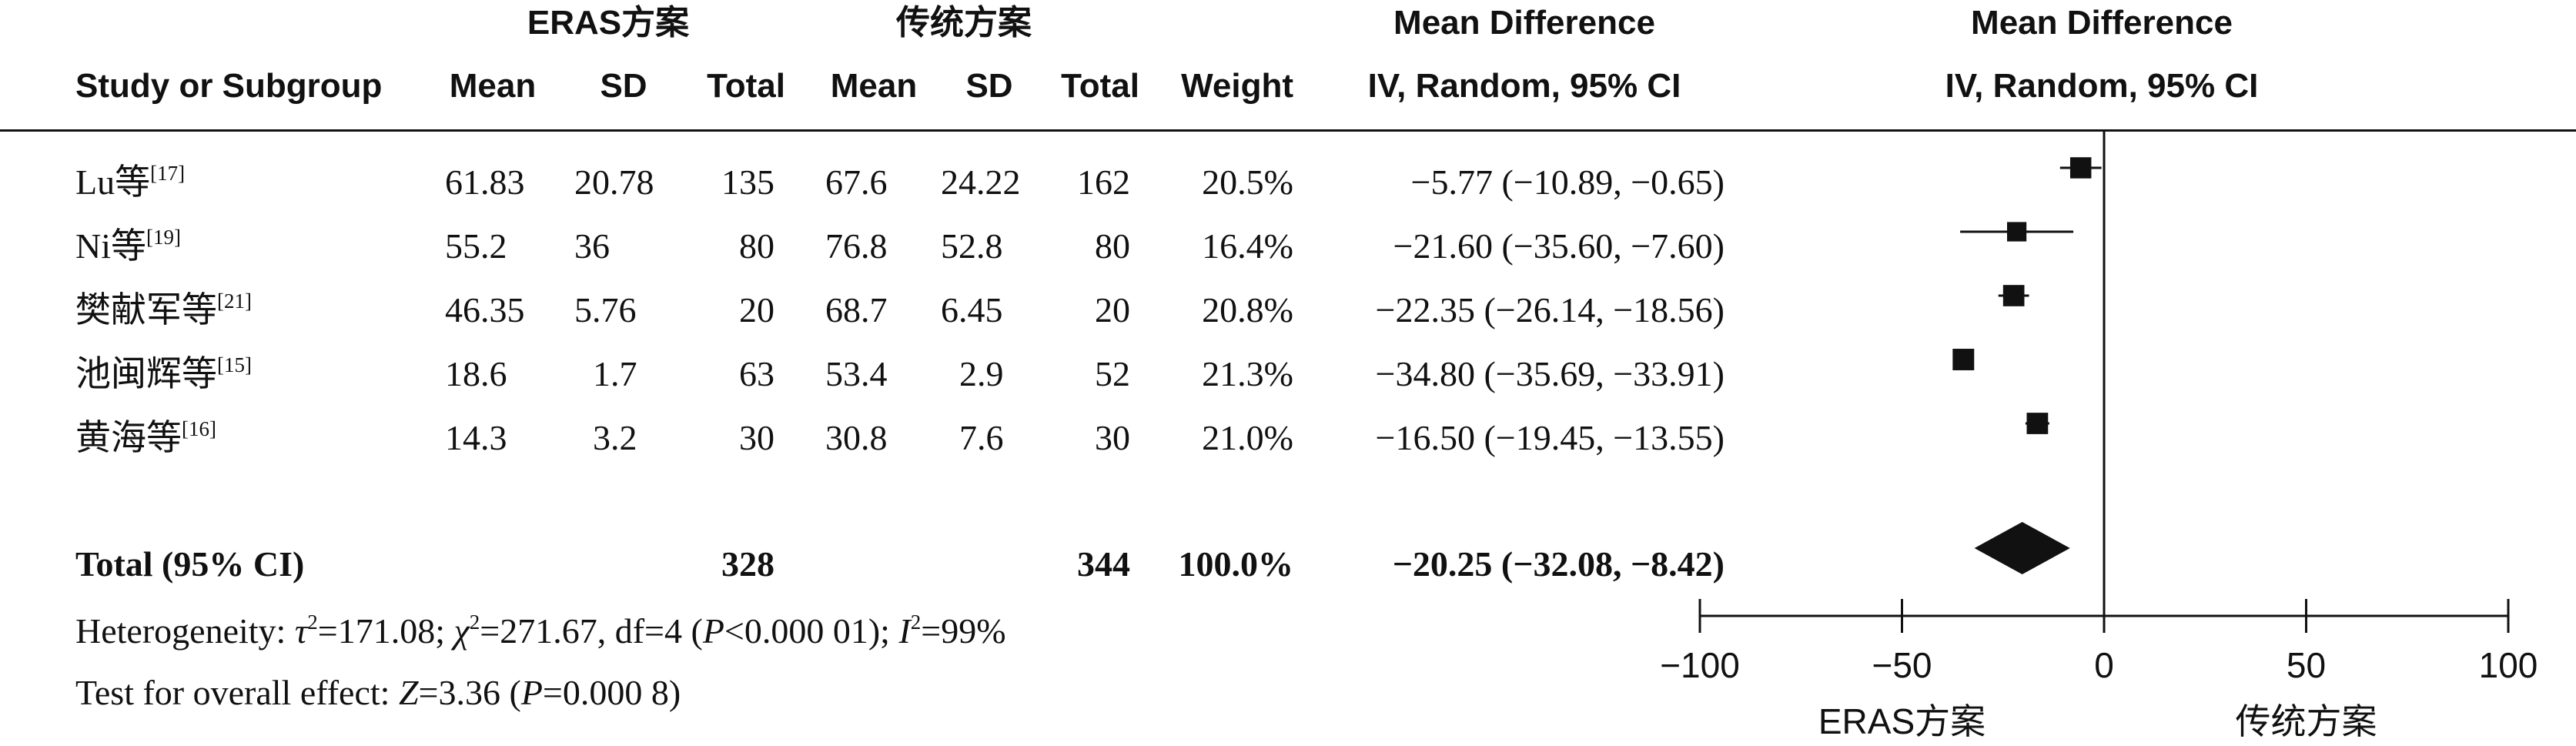  I want to click on study-name: 樊献军等[21], so click(163, 309).